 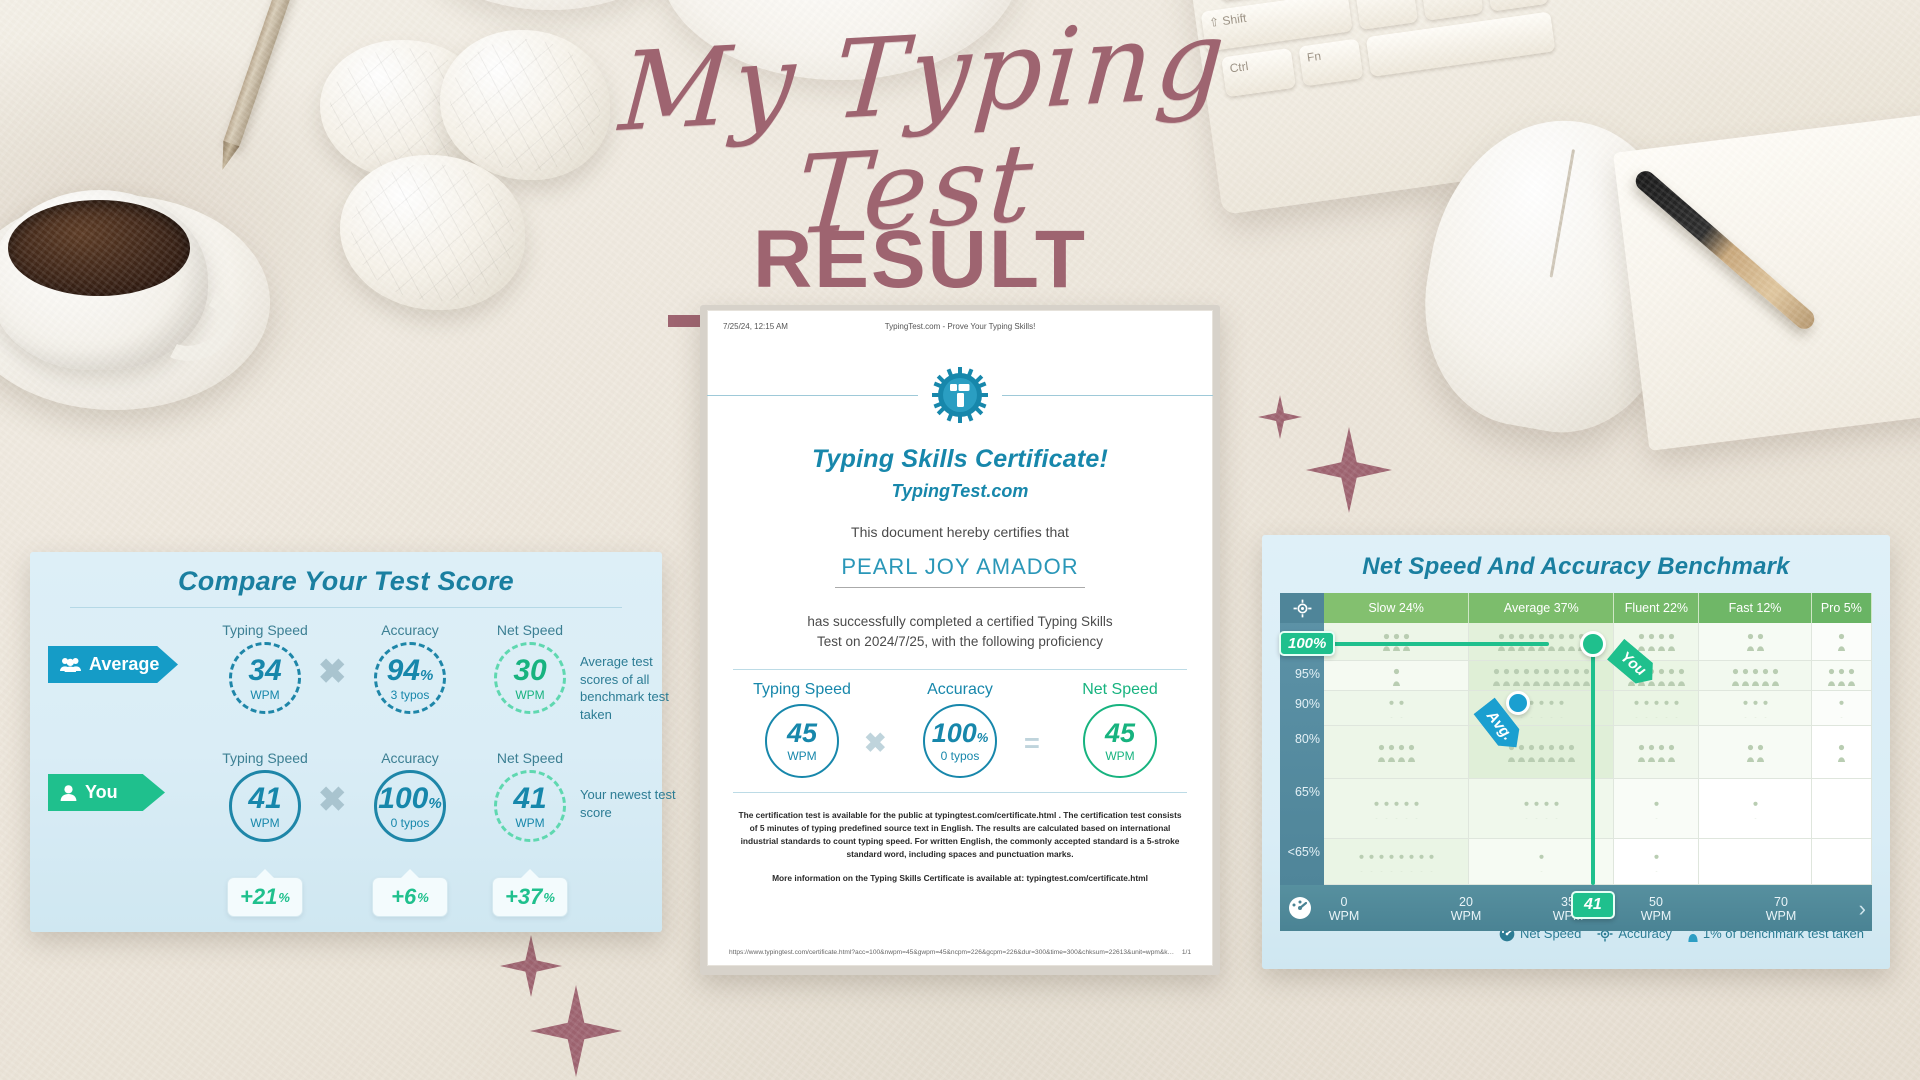 I want to click on metric-ring: 30 WPM, so click(x=530, y=678).